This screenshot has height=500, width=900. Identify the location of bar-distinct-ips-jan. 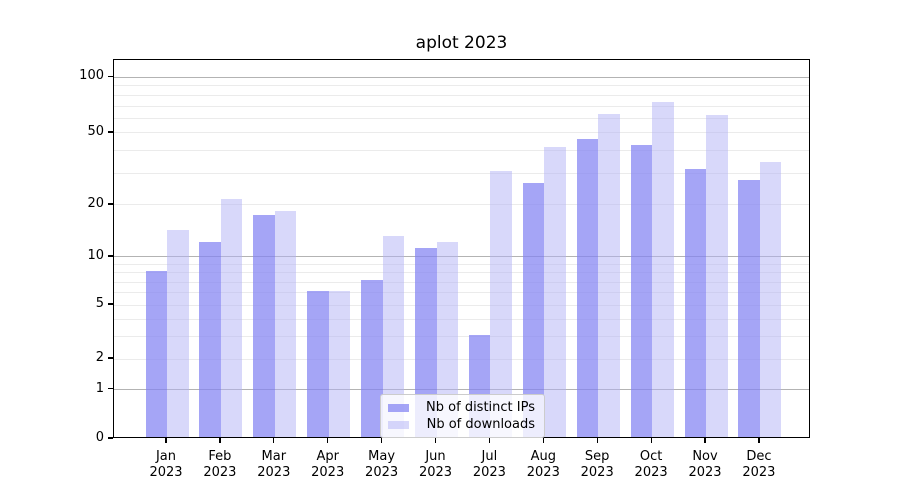
(156, 353).